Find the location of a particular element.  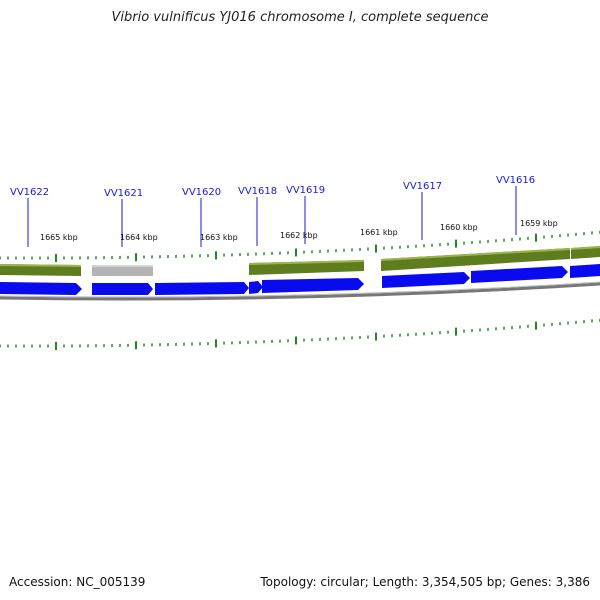

upper-ticks is located at coordinates (300, 246).